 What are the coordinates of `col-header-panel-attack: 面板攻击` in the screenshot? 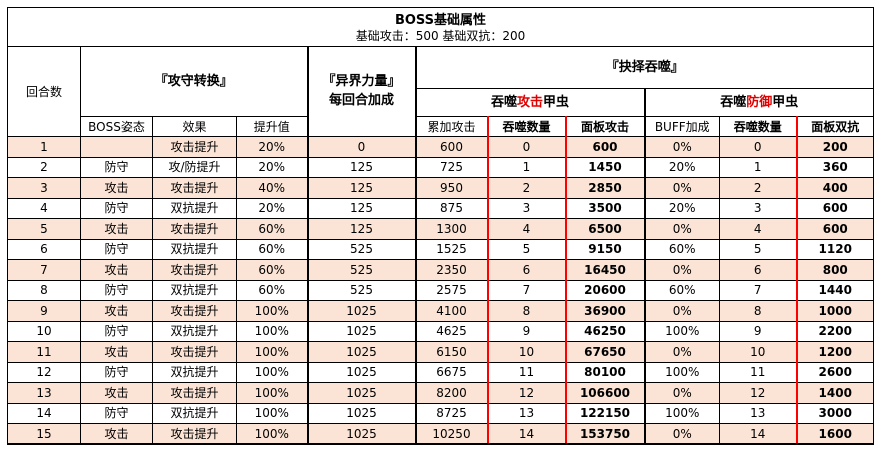 It's located at (604, 126).